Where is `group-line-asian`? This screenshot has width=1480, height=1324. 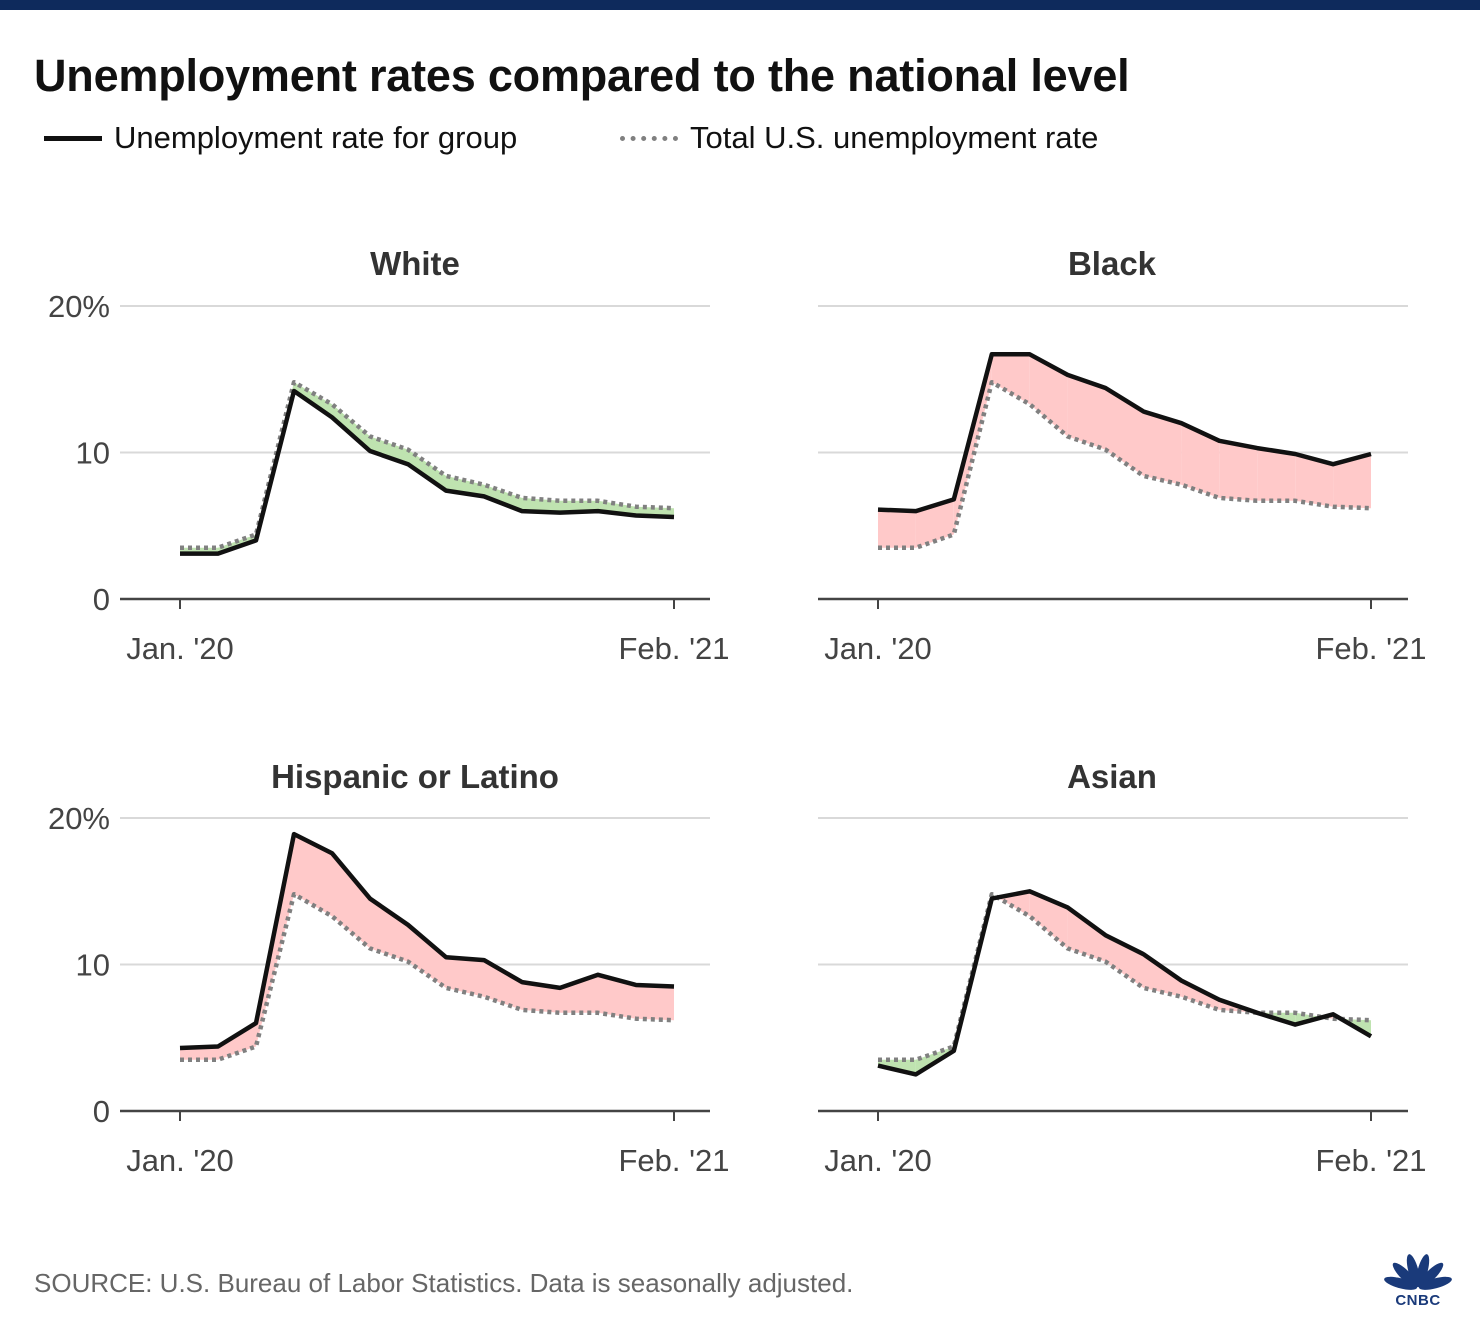 group-line-asian is located at coordinates (1125, 983).